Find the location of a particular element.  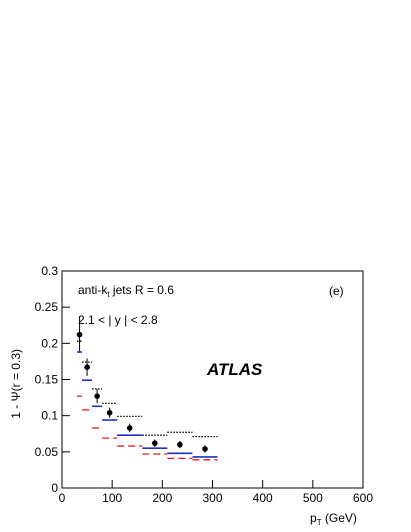

annotation: (e) is located at coordinates (336, 291).